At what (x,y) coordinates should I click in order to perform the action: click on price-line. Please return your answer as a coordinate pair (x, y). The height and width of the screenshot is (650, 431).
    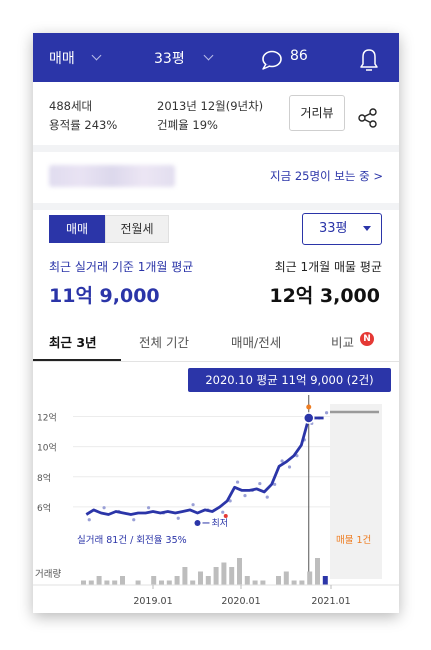
    Looking at the image, I should click on (204, 466).